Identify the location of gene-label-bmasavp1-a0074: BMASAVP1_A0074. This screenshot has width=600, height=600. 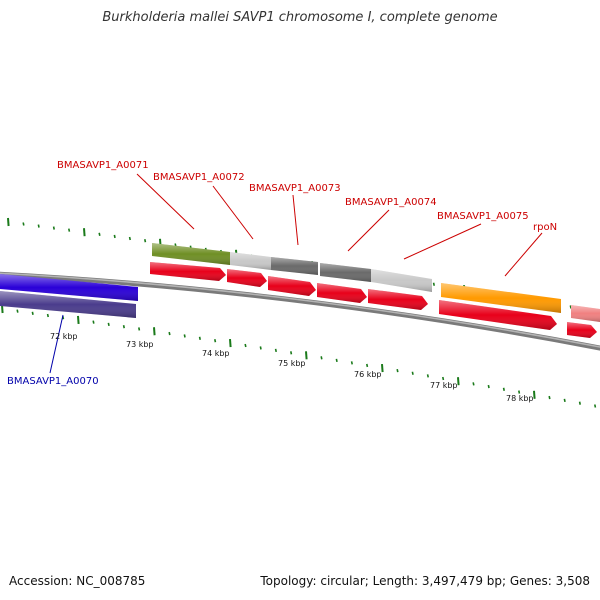
(391, 202).